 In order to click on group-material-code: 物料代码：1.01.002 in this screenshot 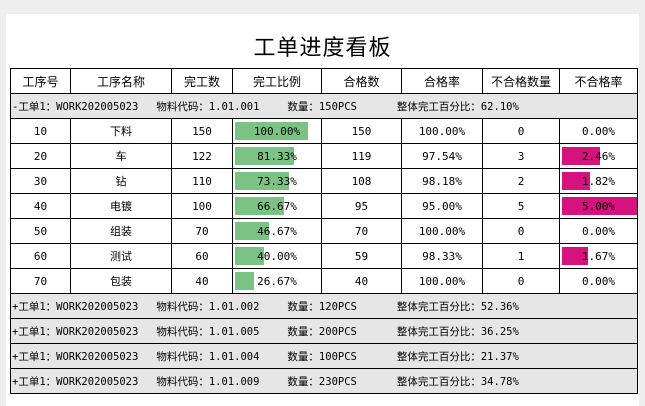, I will do `click(208, 306)`.